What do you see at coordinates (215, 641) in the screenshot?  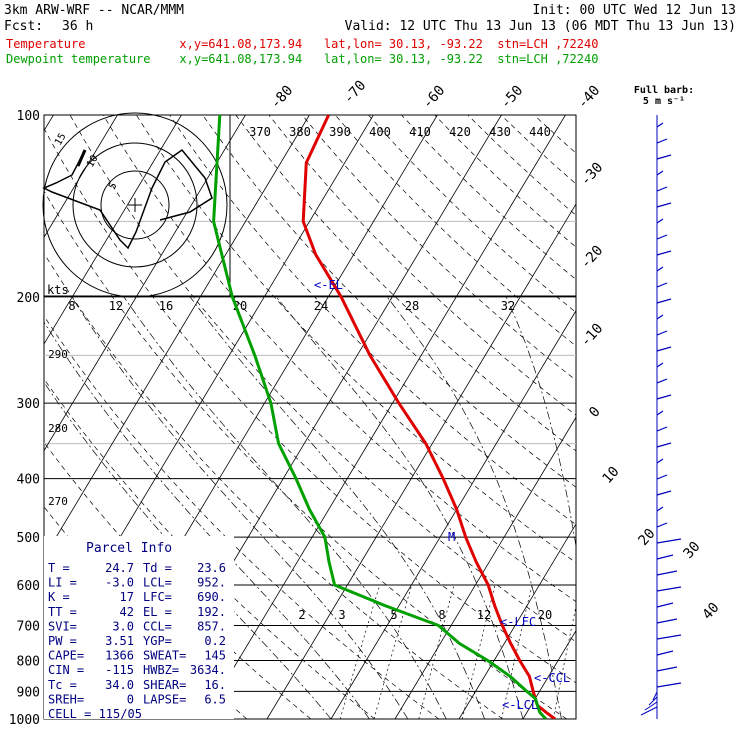 I see `parcel-info-value: 0.2` at bounding box center [215, 641].